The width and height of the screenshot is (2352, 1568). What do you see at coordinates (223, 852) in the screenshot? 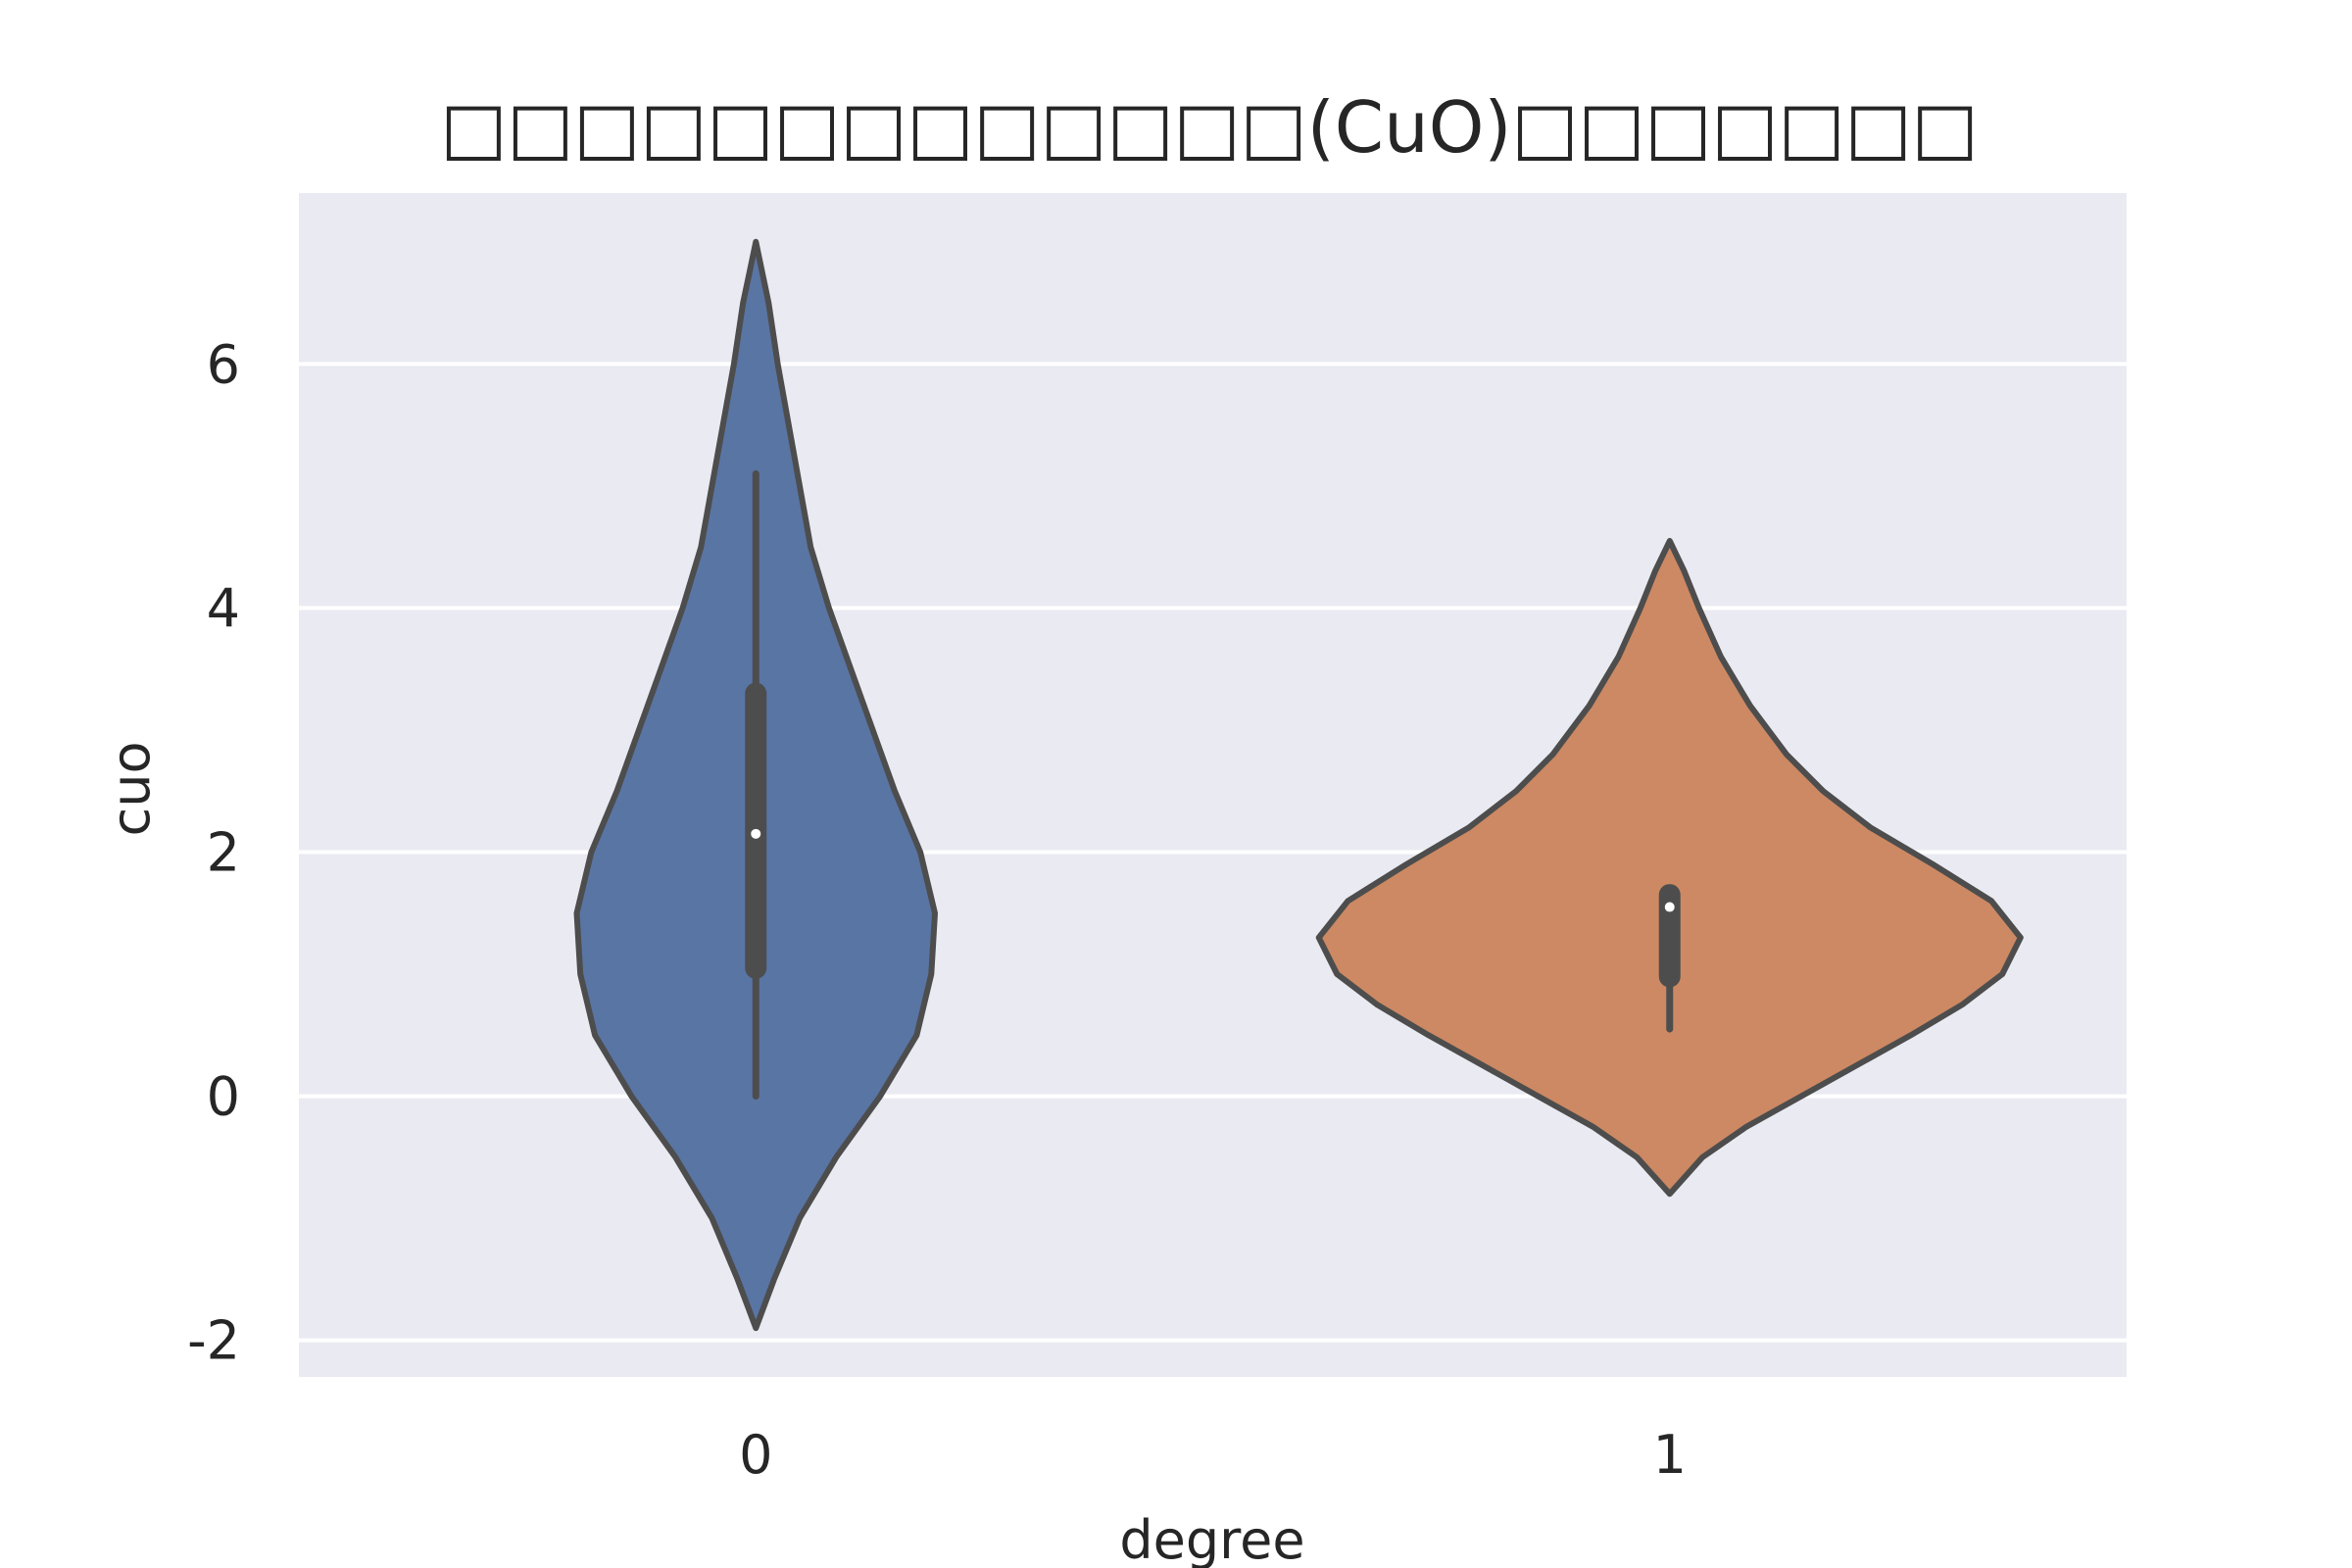
I see `y-tick-label: 2` at bounding box center [223, 852].